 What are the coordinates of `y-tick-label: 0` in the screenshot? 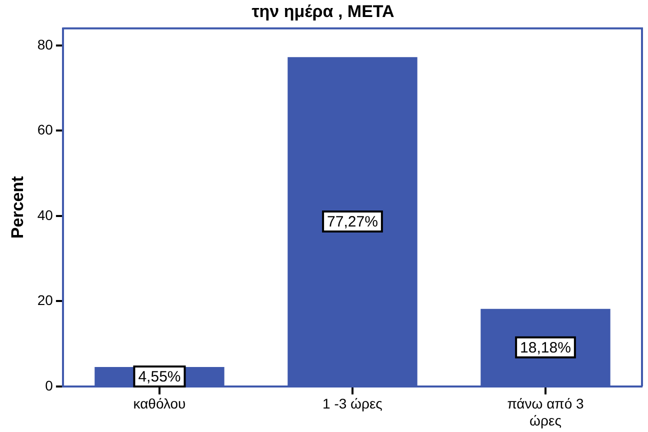 It's located at (49, 385).